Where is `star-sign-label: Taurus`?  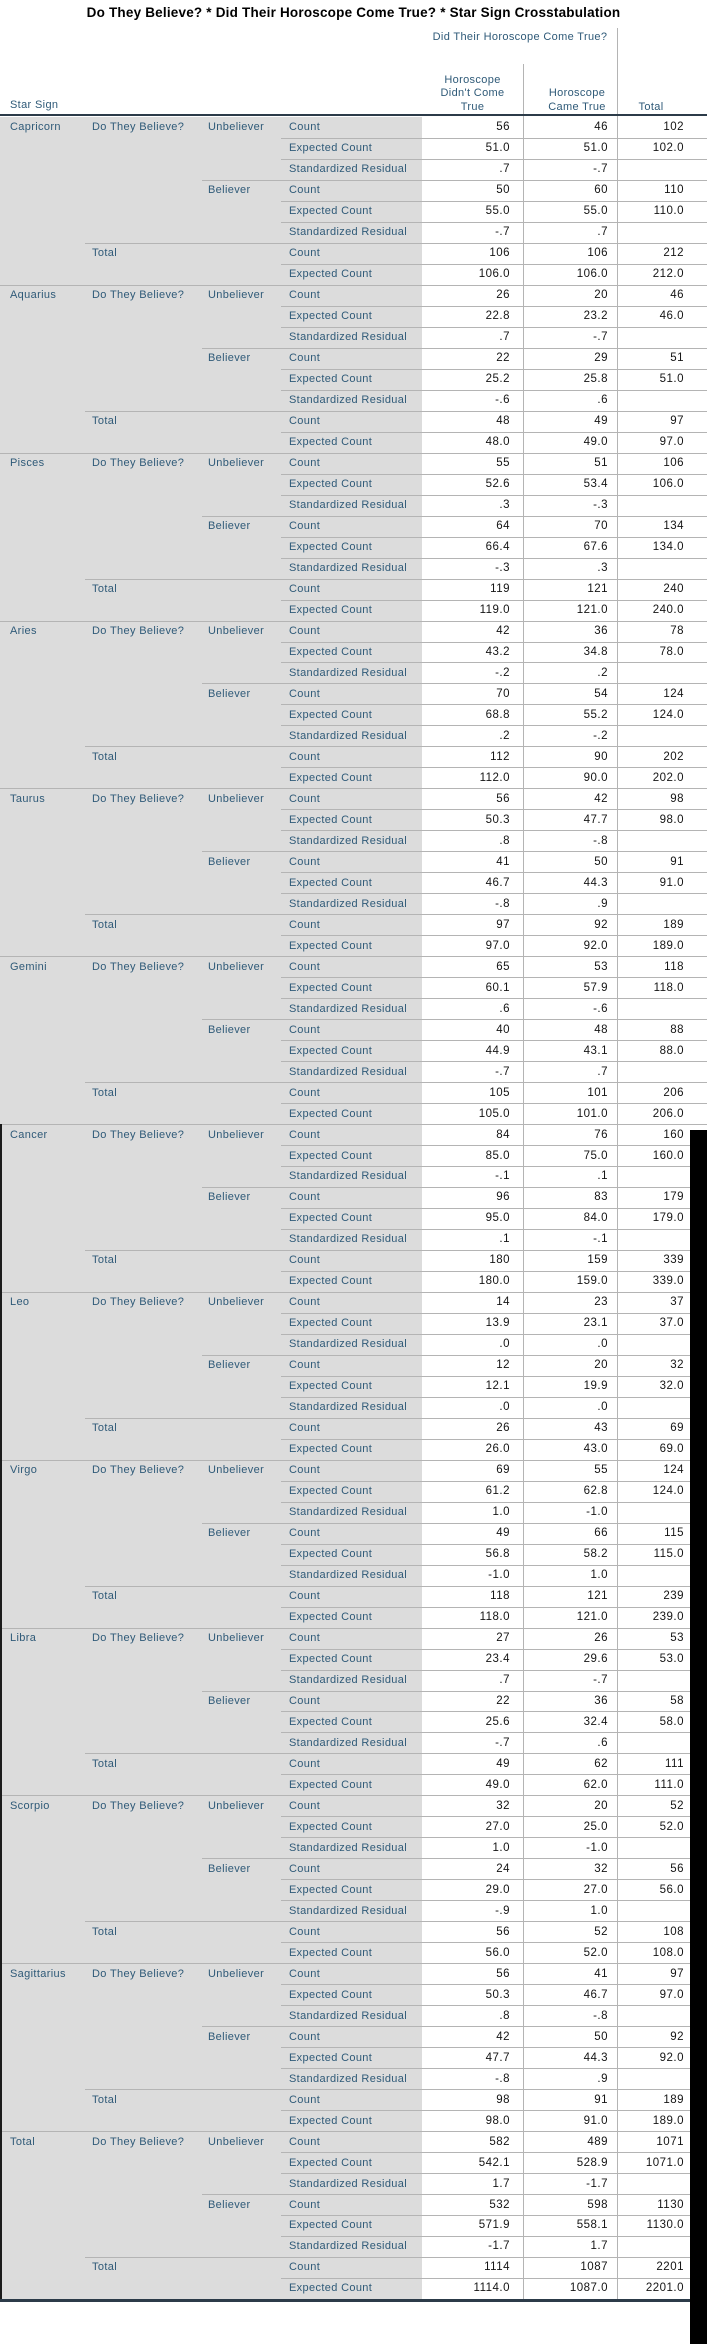 star-sign-label: Taurus is located at coordinates (28, 798).